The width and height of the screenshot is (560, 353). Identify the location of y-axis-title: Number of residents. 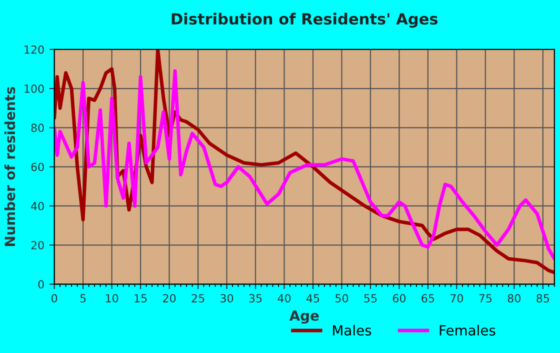
(10, 166).